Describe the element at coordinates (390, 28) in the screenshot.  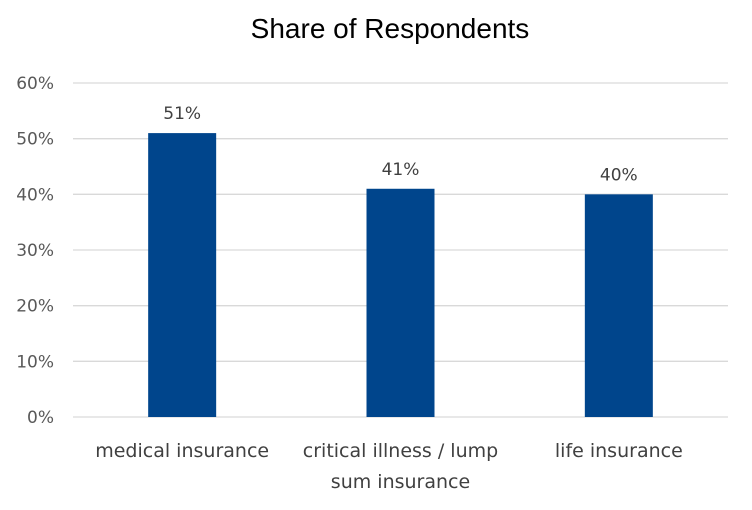
I see `chart-title: Share of Respondents` at that location.